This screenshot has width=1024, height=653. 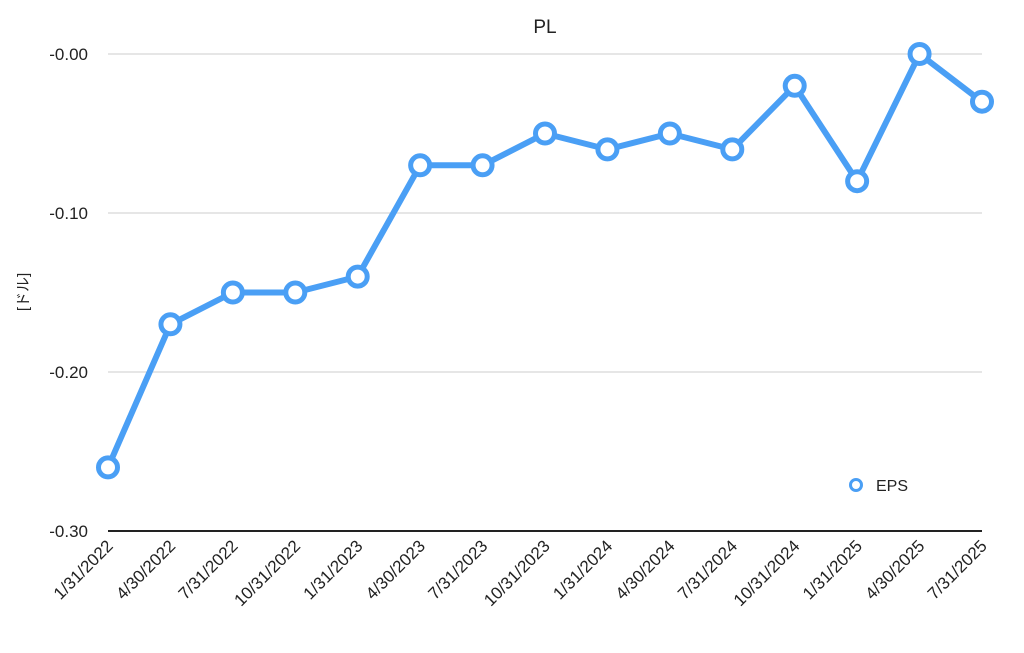 What do you see at coordinates (517, 573) in the screenshot?
I see `x-tick-label: 10/31/2023` at bounding box center [517, 573].